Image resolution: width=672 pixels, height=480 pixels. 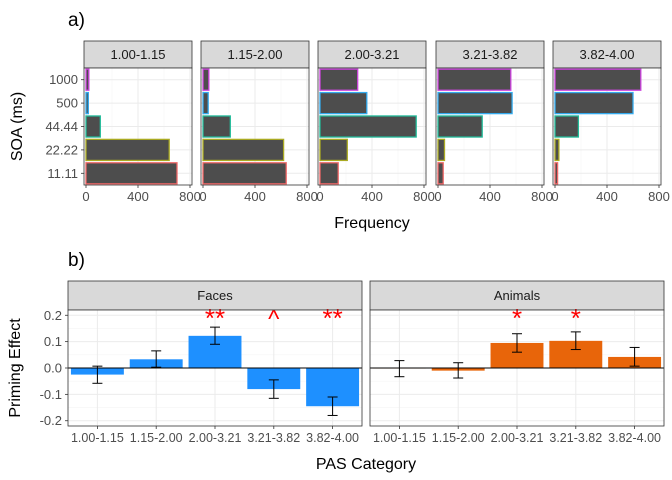 What do you see at coordinates (51, 394) in the screenshot?
I see `tick-label-y: -0.1` at bounding box center [51, 394].